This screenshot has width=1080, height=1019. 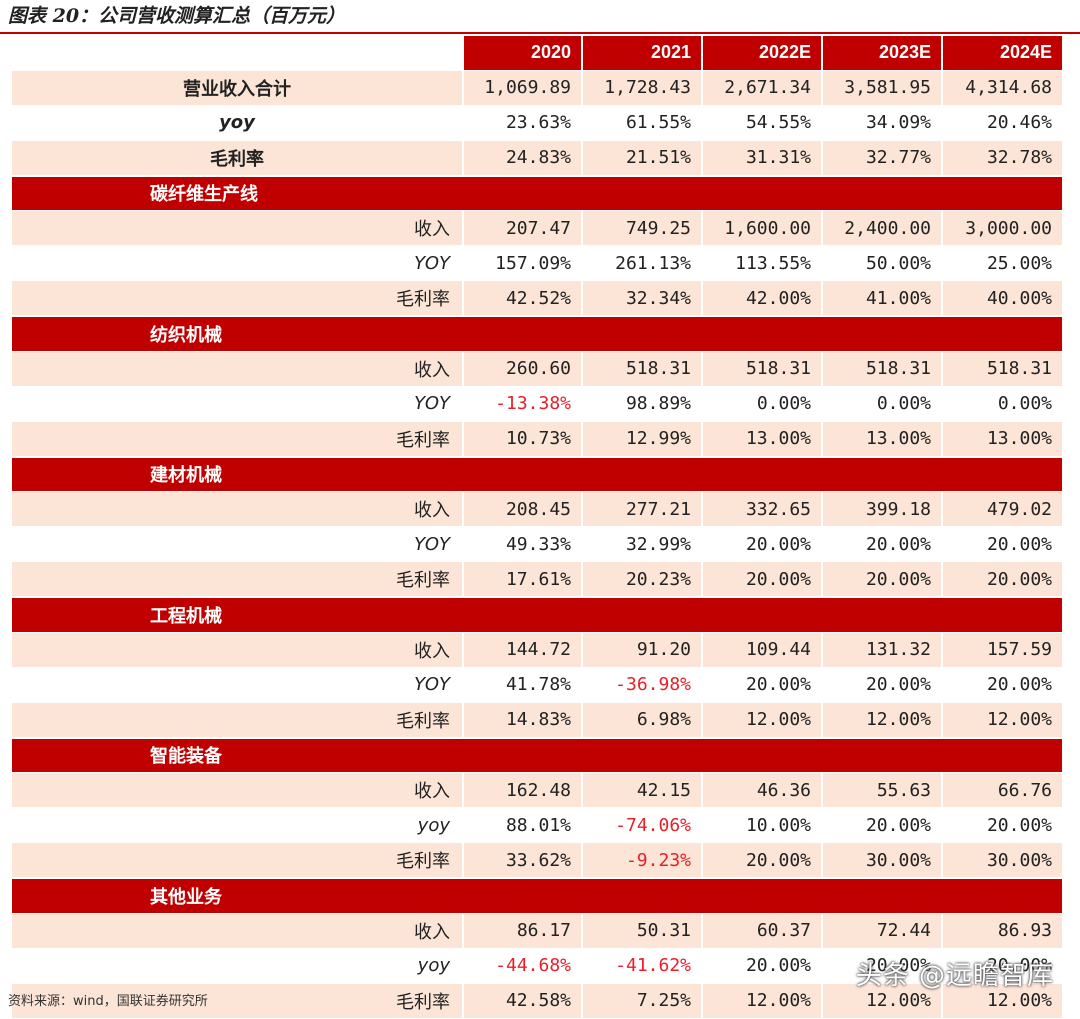 What do you see at coordinates (537, 158) in the screenshot?
I see `table-row: 毛利率 24.83% 21.51% 31.31% 32.77% 32.78%` at bounding box center [537, 158].